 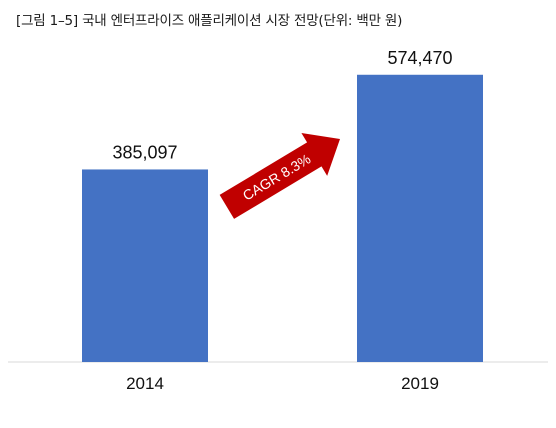 What do you see at coordinates (145, 265) in the screenshot?
I see `bar-2014` at bounding box center [145, 265].